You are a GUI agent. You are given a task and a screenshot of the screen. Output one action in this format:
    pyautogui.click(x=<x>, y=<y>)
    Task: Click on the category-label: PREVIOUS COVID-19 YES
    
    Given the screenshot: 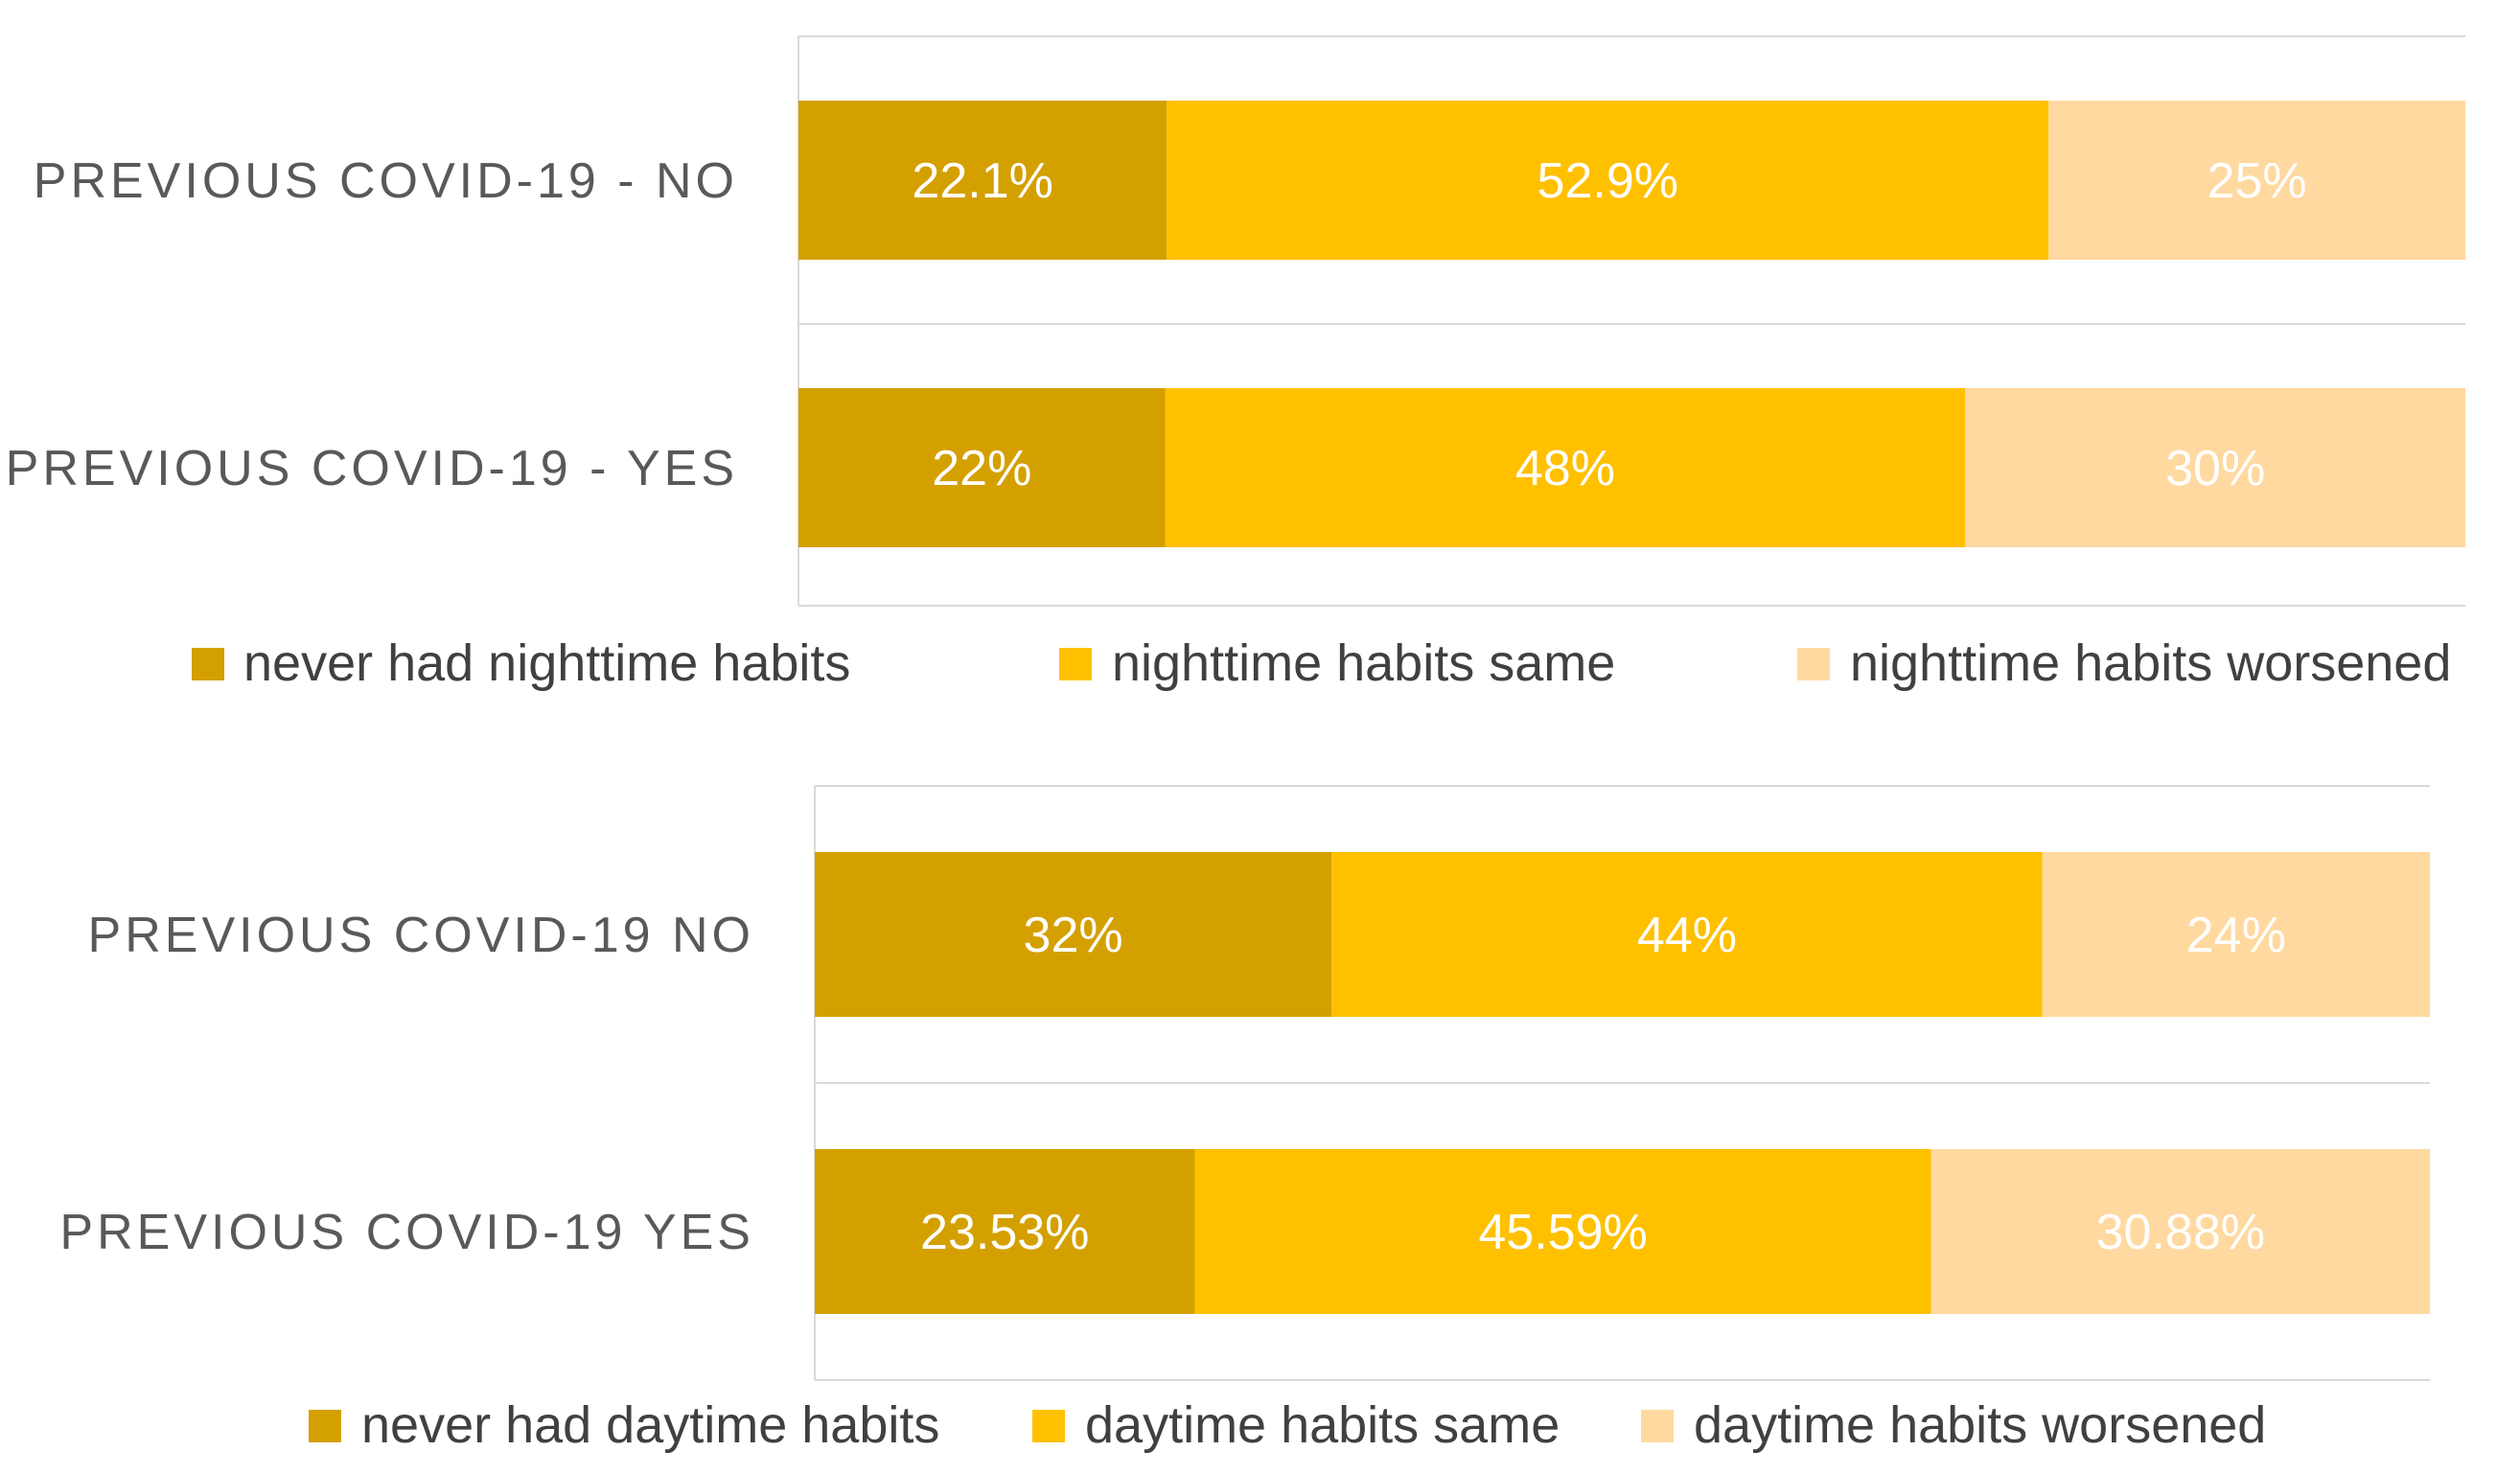 What is the action you would take?
    pyautogui.click(x=407, y=1232)
    